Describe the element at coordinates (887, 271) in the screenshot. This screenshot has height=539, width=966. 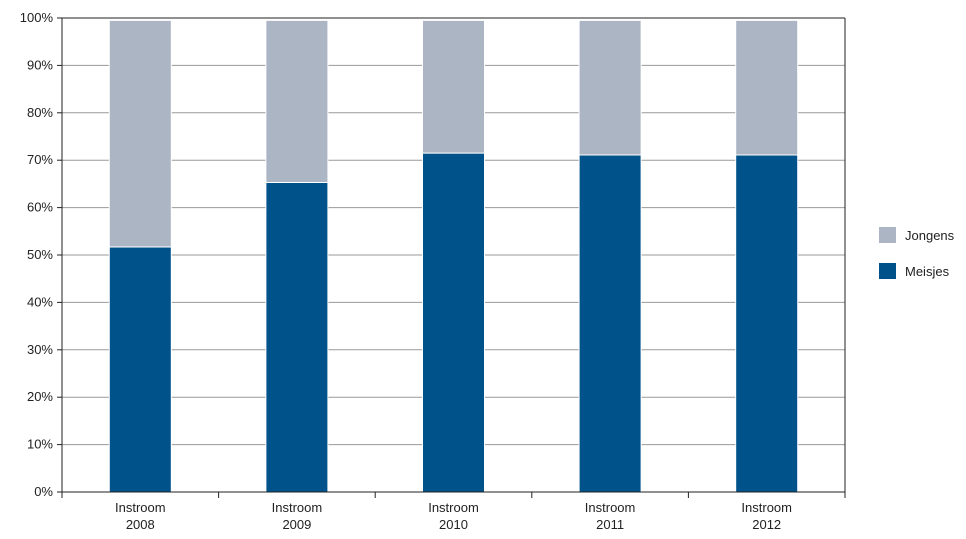
I see `legend-swatch-meisjes` at that location.